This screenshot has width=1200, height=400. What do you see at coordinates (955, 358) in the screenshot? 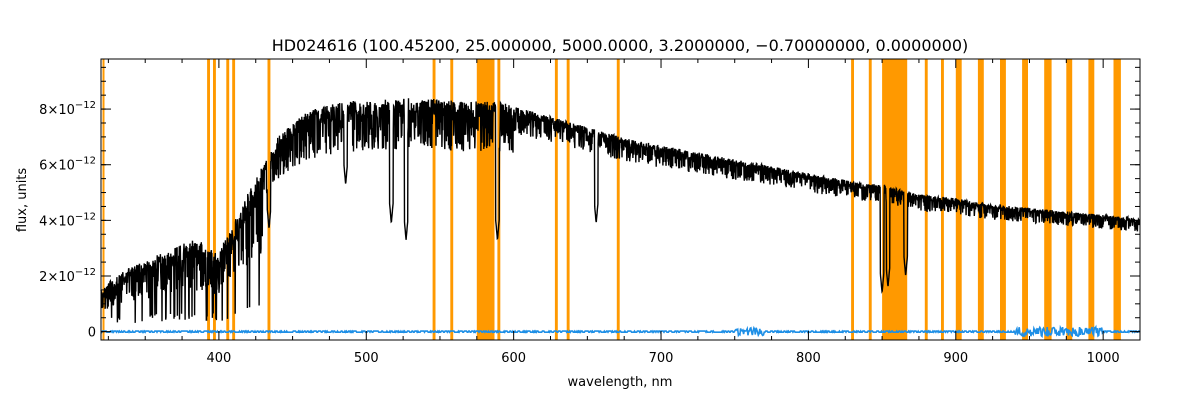
I see `x-tick-label: 900` at bounding box center [955, 358].